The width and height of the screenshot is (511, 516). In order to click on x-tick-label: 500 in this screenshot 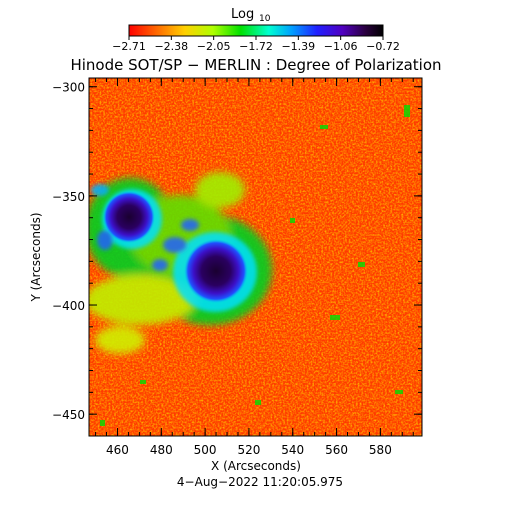, I will do `click(205, 450)`.